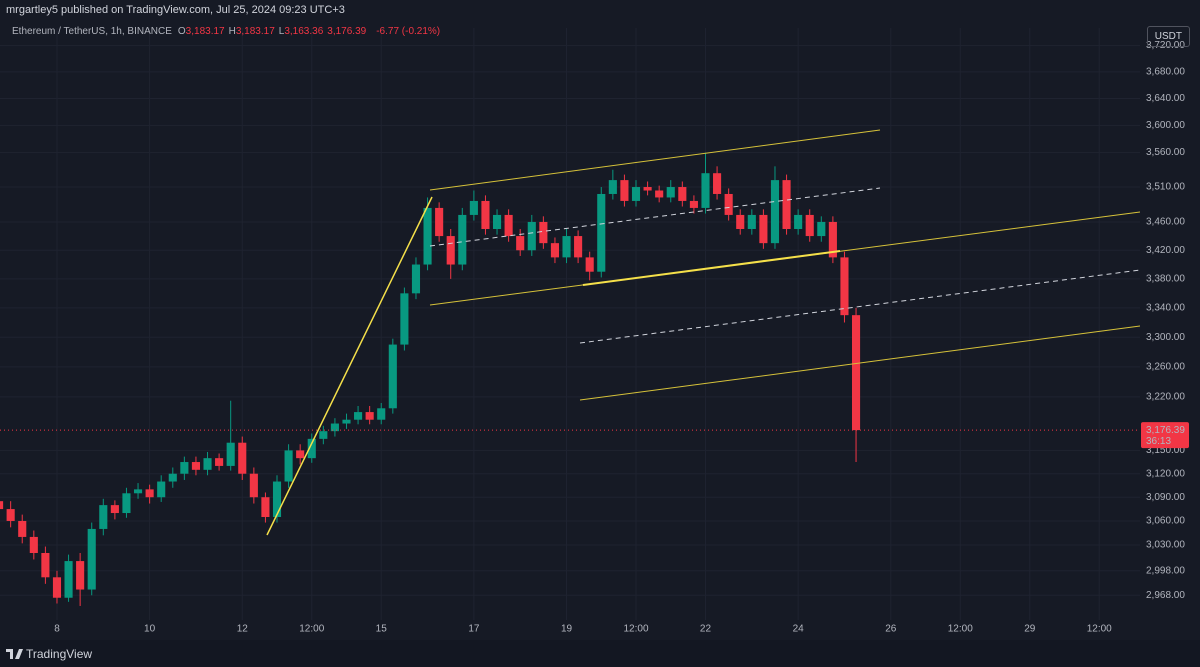 The image size is (1200, 667). I want to click on symbol-title: Ethereum / TetherUS, 1h, BINANCE, so click(92, 31).